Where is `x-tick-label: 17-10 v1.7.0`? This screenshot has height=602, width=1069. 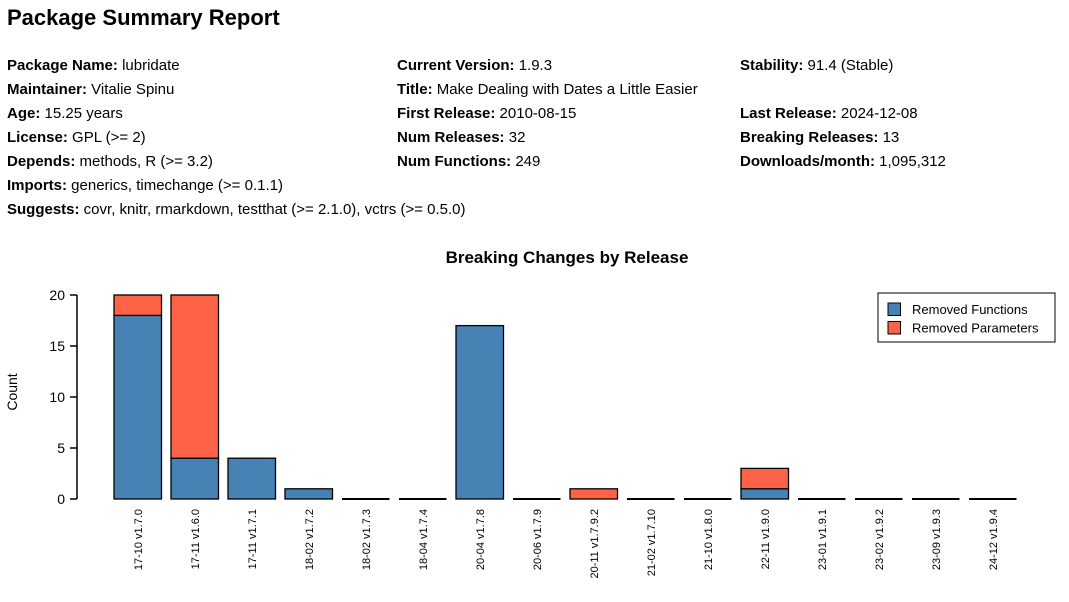
x-tick-label: 17-10 v1.7.0 is located at coordinates (139, 539).